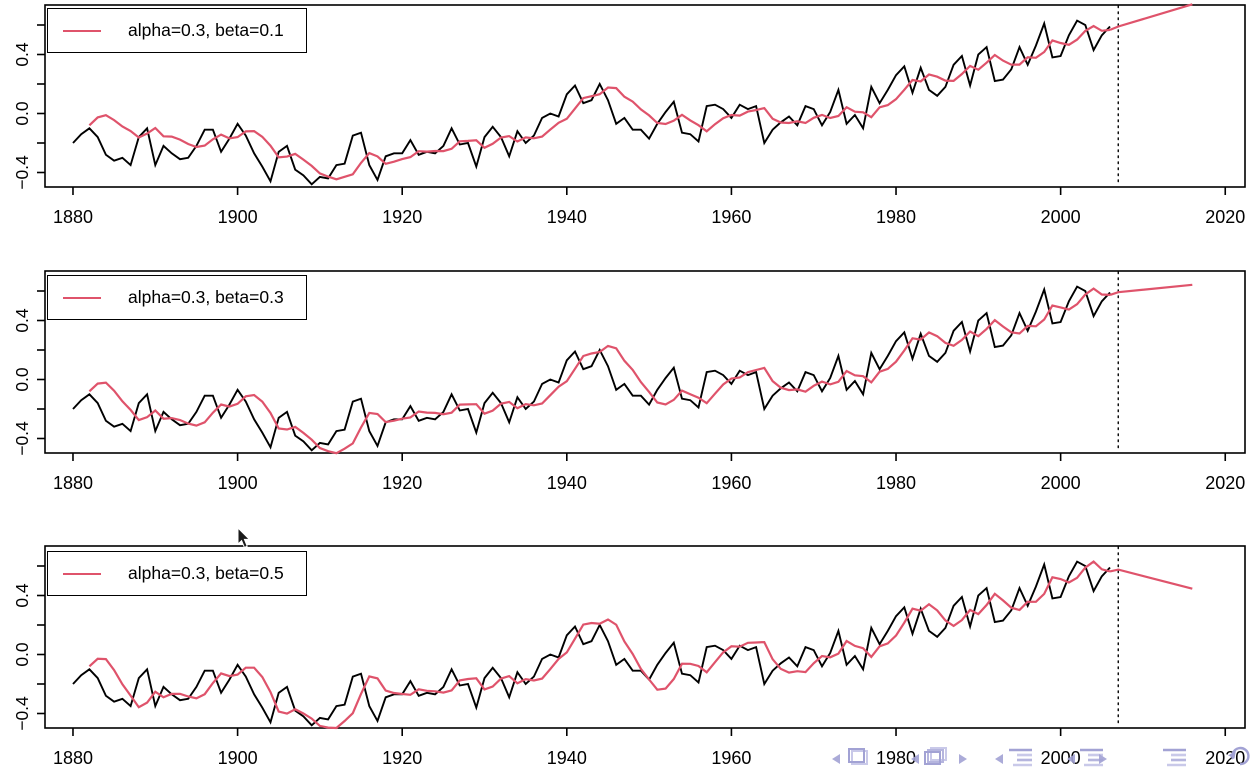  I want to click on legend-label: alpha=0.3, beta=0.5, so click(206, 573).